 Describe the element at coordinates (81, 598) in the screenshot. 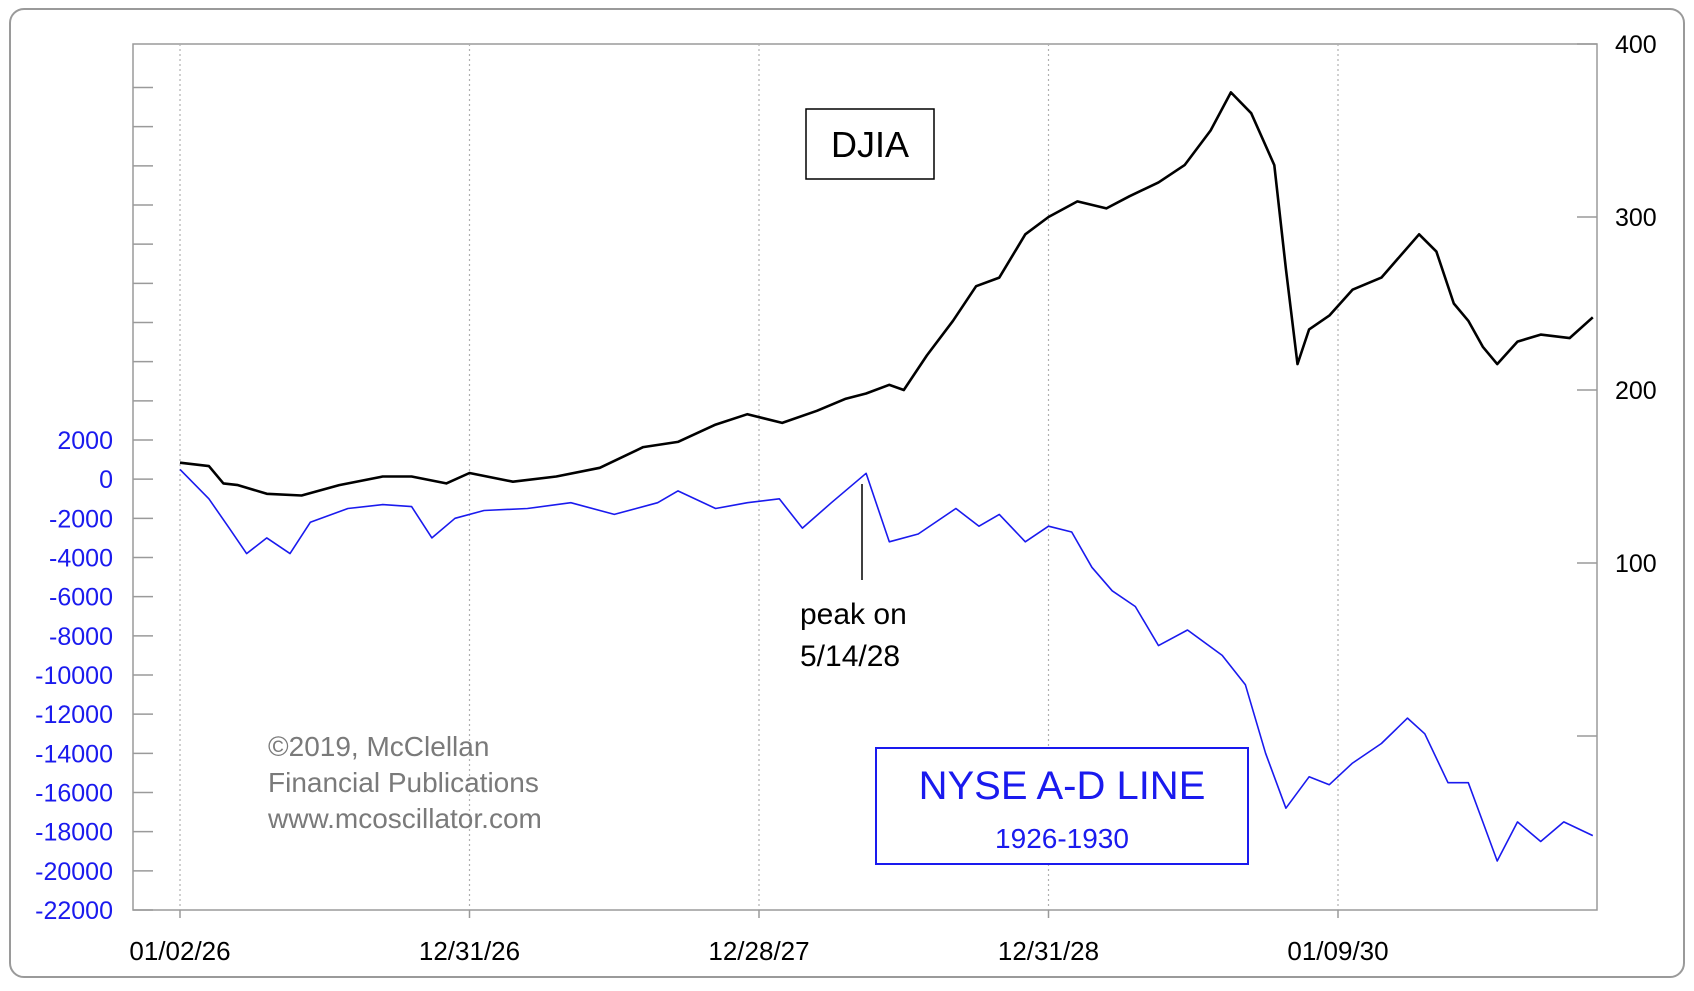

I see `left-tick-label: -6000` at that location.